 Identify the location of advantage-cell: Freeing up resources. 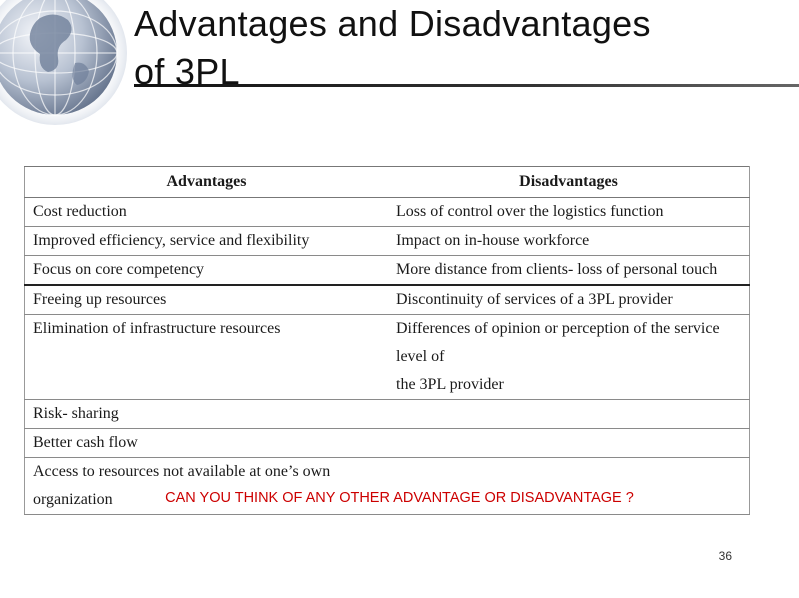
(206, 299).